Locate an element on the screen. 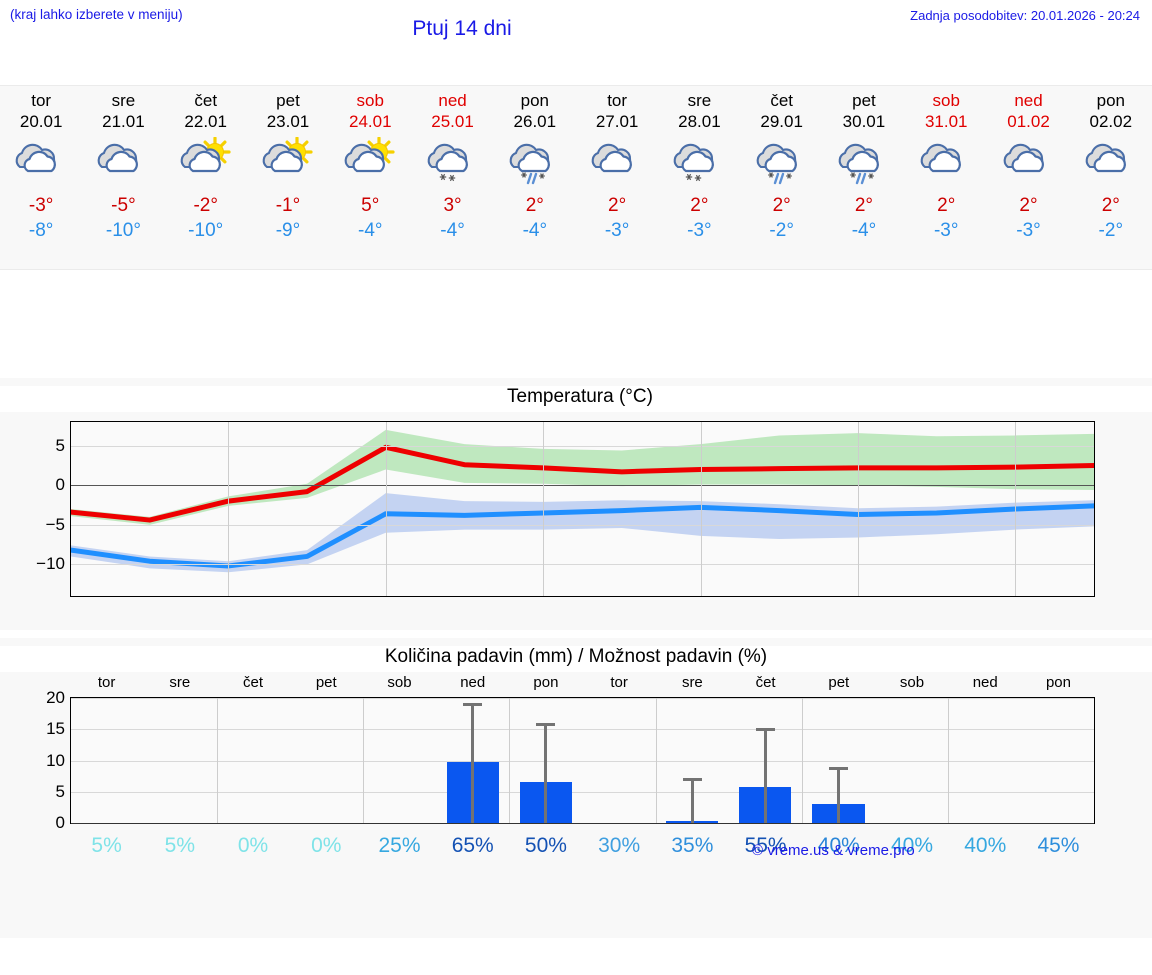 Image resolution: width=1152 pixels, height=975 pixels. precipitation-probability-label: 65% is located at coordinates (472, 845).